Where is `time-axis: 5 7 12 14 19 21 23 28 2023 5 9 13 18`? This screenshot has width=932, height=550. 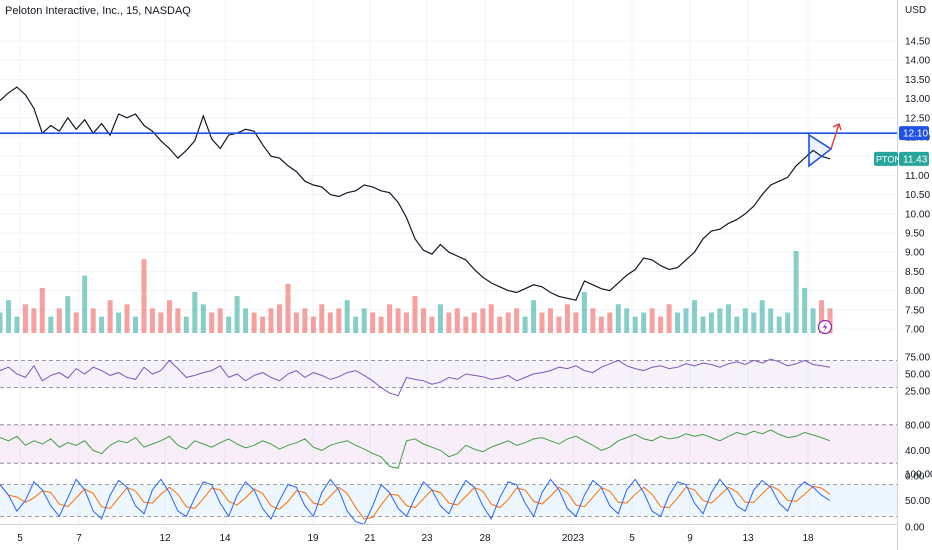 time-axis: 5 7 12 14 19 21 23 28 2023 5 9 13 18 is located at coordinates (415, 538).